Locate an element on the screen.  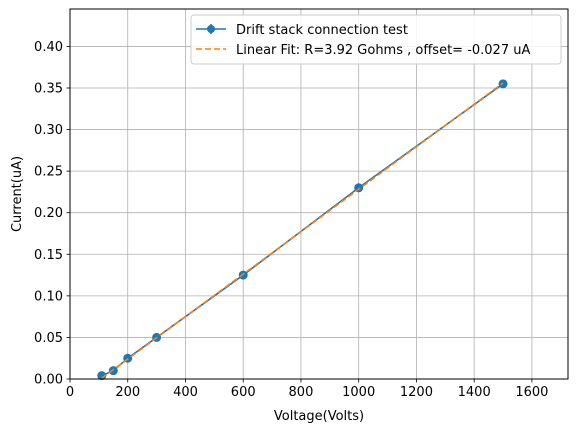
y-tick-label: 0.35 is located at coordinates (48, 88).